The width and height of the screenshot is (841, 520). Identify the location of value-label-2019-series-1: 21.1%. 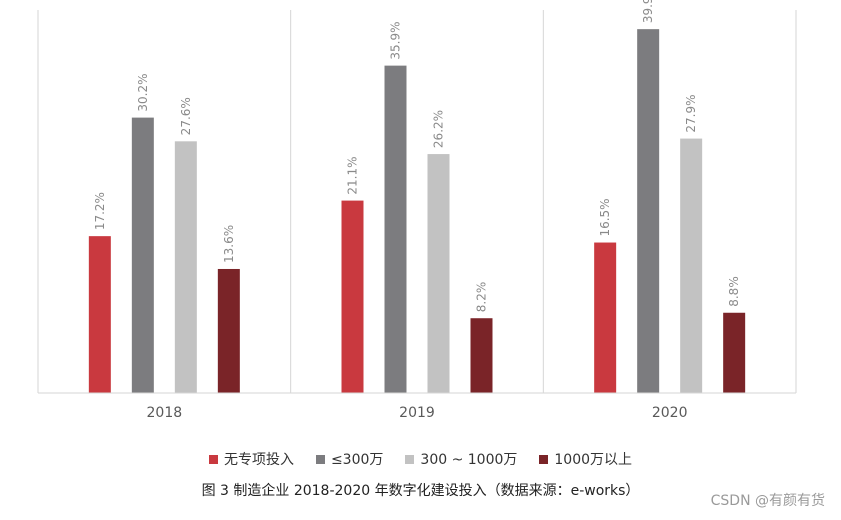
(353, 175).